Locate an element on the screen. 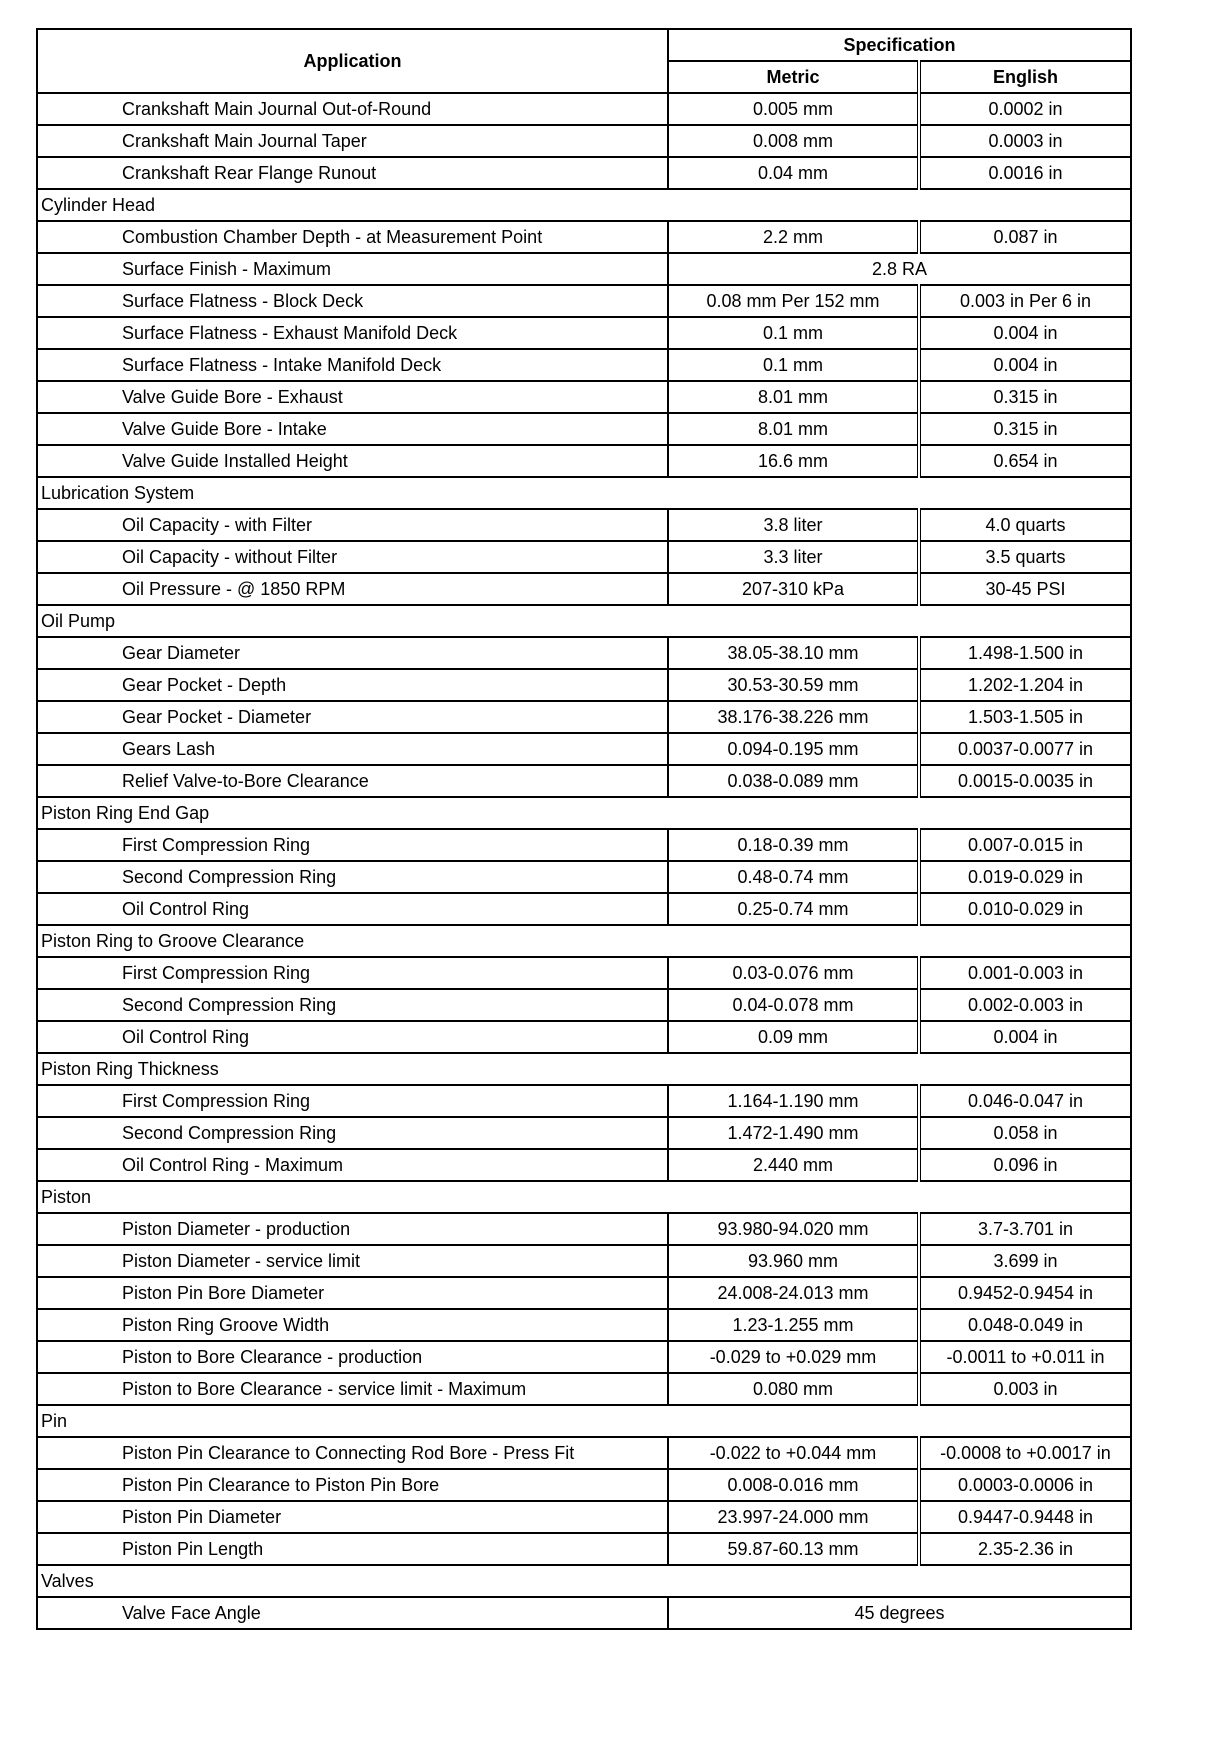  english-cell: 0.0003-0.0006 in is located at coordinates (1025, 1485).